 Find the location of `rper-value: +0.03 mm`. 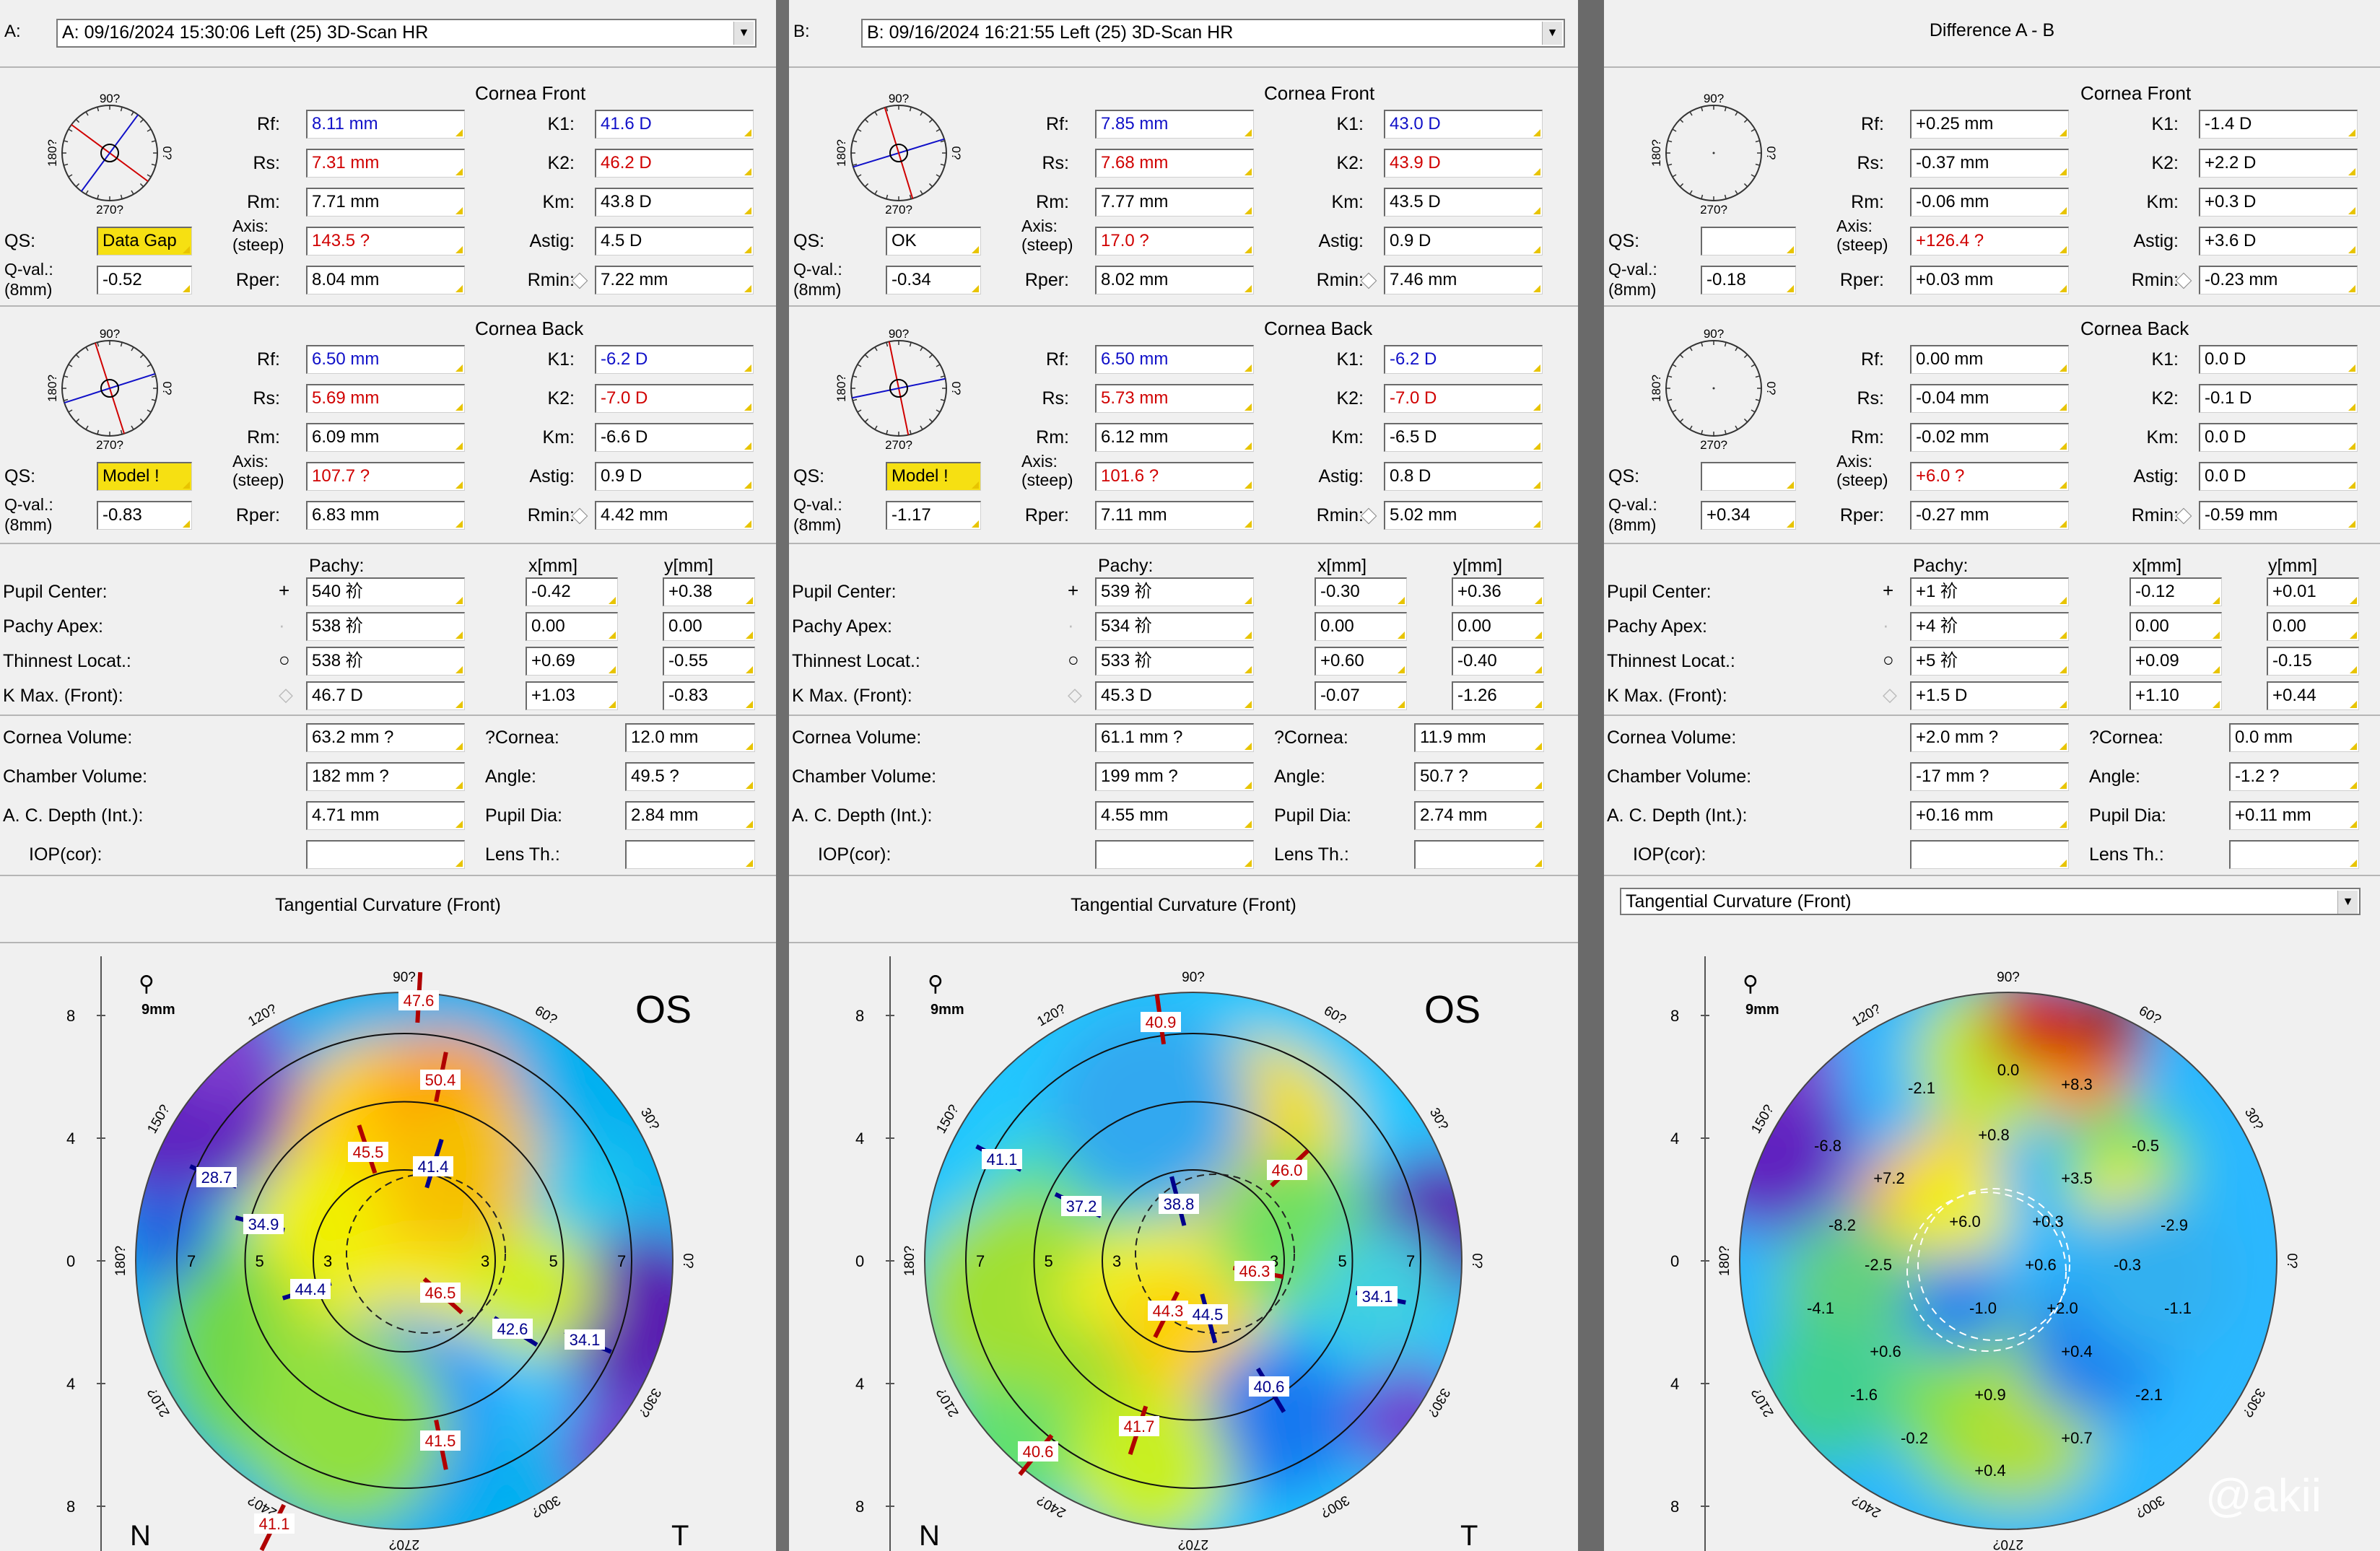

rper-value: +0.03 mm is located at coordinates (1989, 280).